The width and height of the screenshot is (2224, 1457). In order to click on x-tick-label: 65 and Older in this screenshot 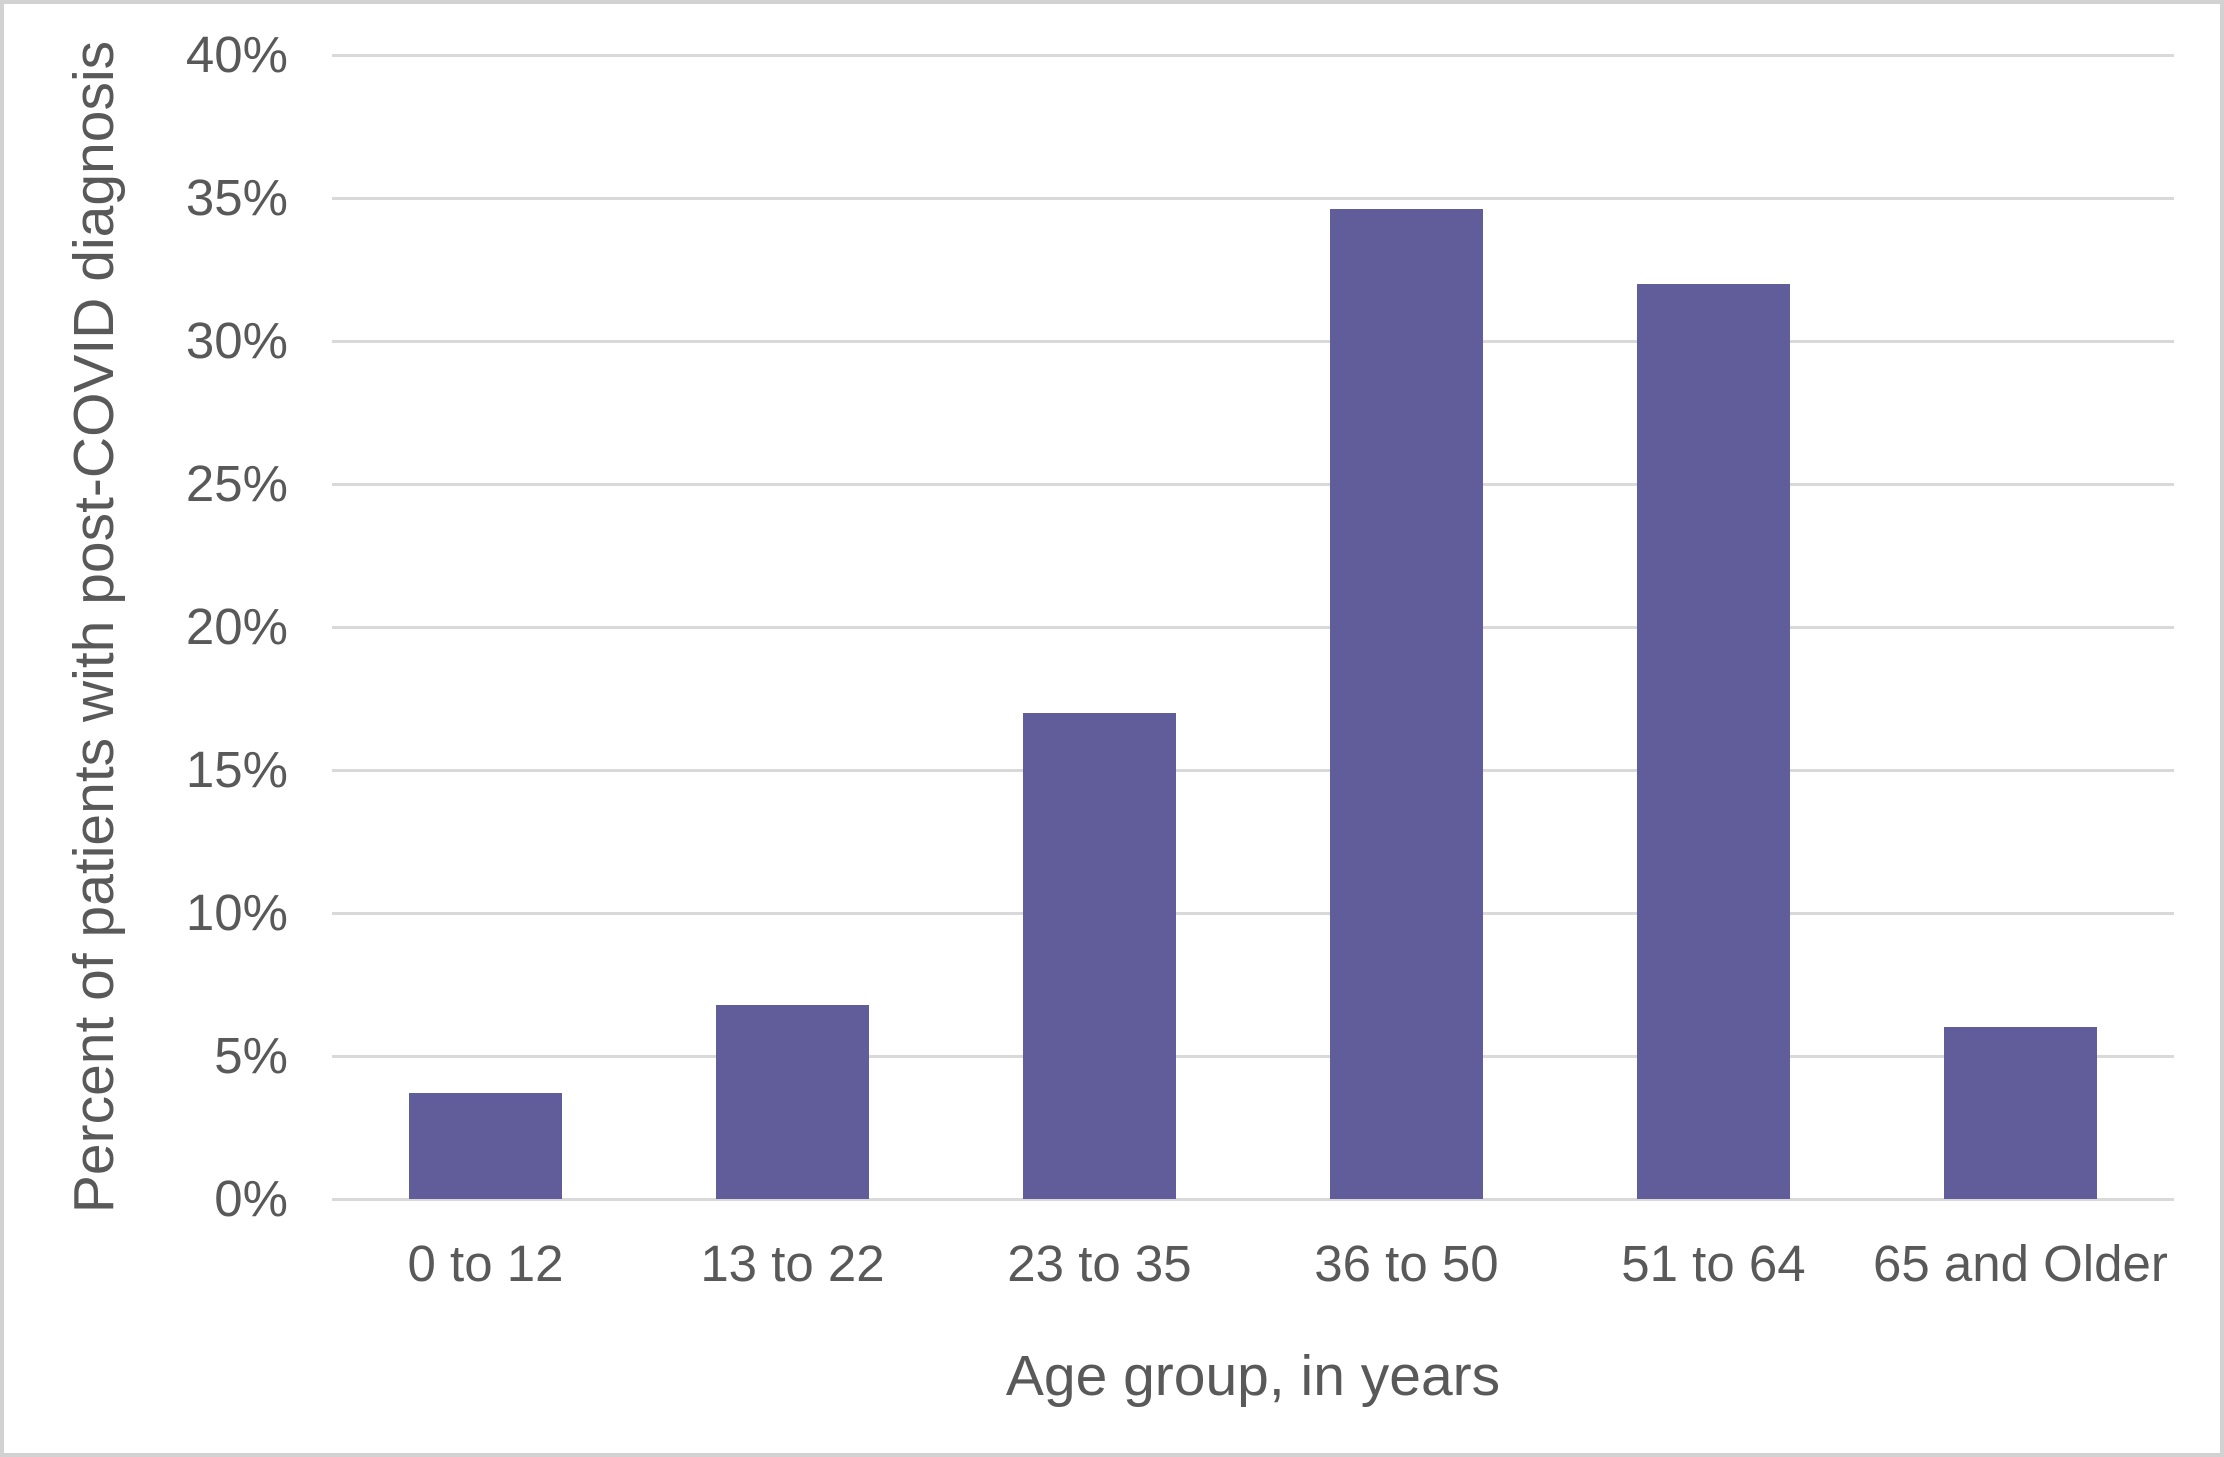, I will do `click(2020, 1263)`.